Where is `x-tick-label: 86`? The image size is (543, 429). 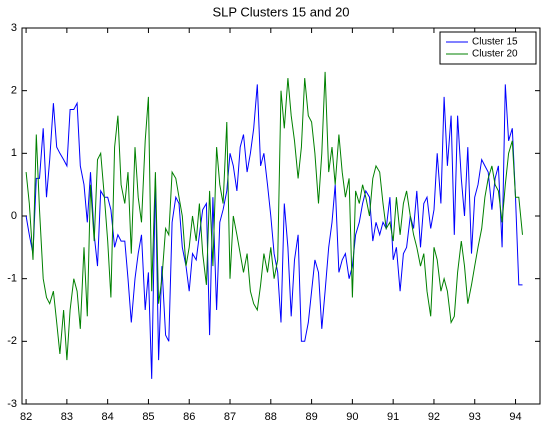 x-tick-label: 86 is located at coordinates (189, 417).